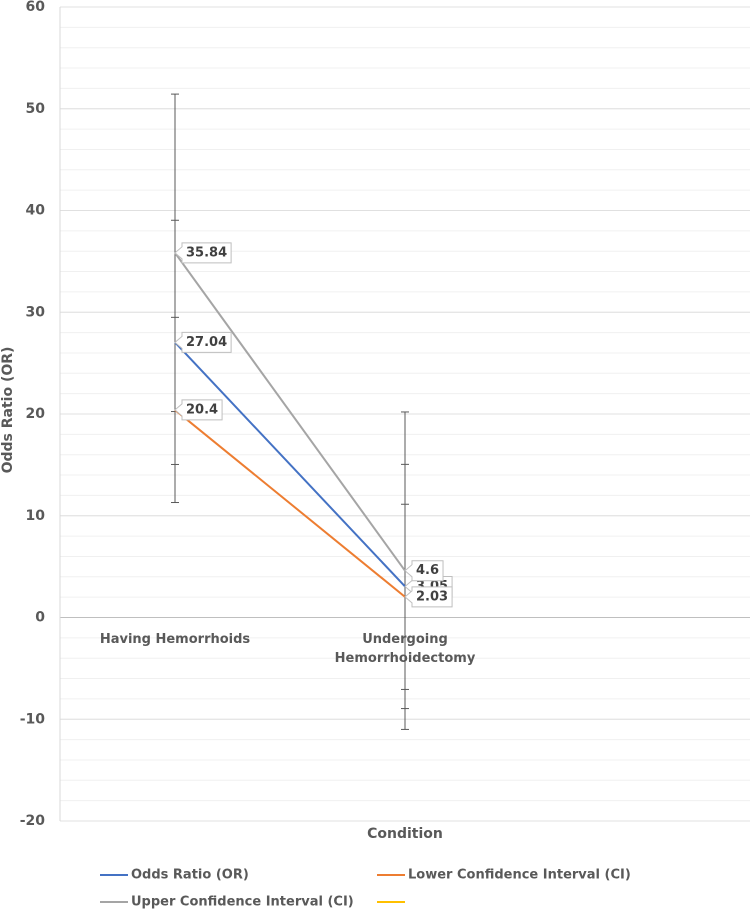 The image size is (750, 912). Describe the element at coordinates (36, 7) in the screenshot. I see `y-tick-label: 60` at that location.